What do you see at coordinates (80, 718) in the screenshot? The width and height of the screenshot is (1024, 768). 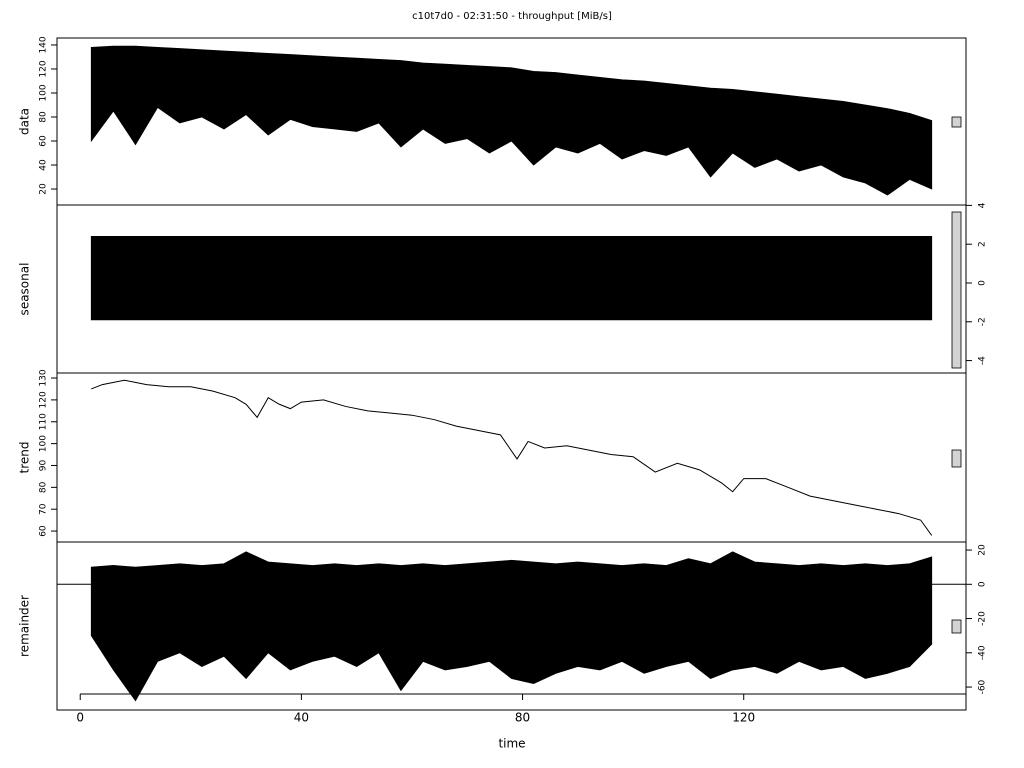 I see `x-tick-label: 0` at bounding box center [80, 718].